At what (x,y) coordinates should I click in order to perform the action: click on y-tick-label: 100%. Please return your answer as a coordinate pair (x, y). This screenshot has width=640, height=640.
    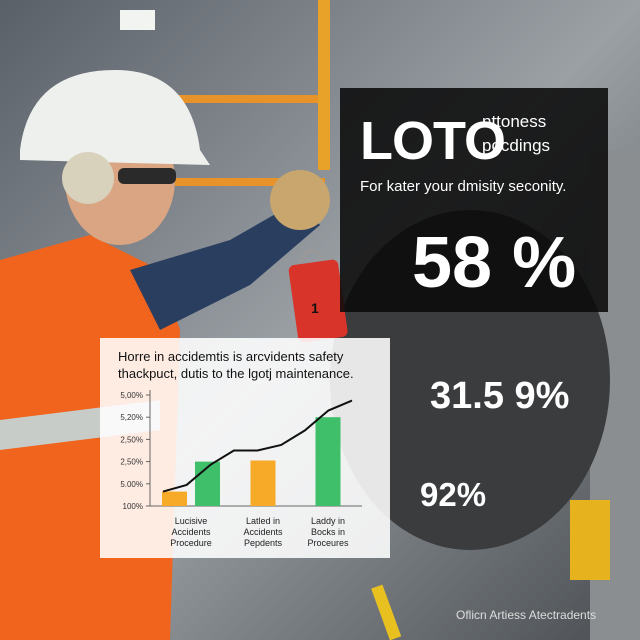
    Looking at the image, I should click on (133, 506).